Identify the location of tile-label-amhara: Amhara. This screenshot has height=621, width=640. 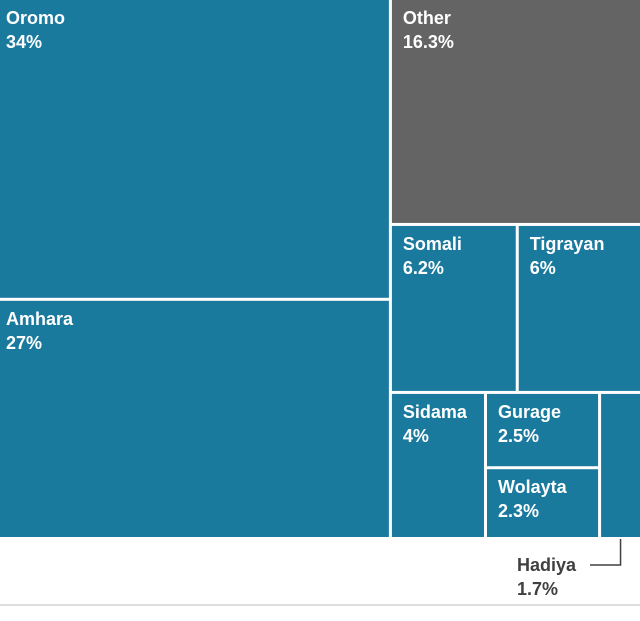
(40, 319).